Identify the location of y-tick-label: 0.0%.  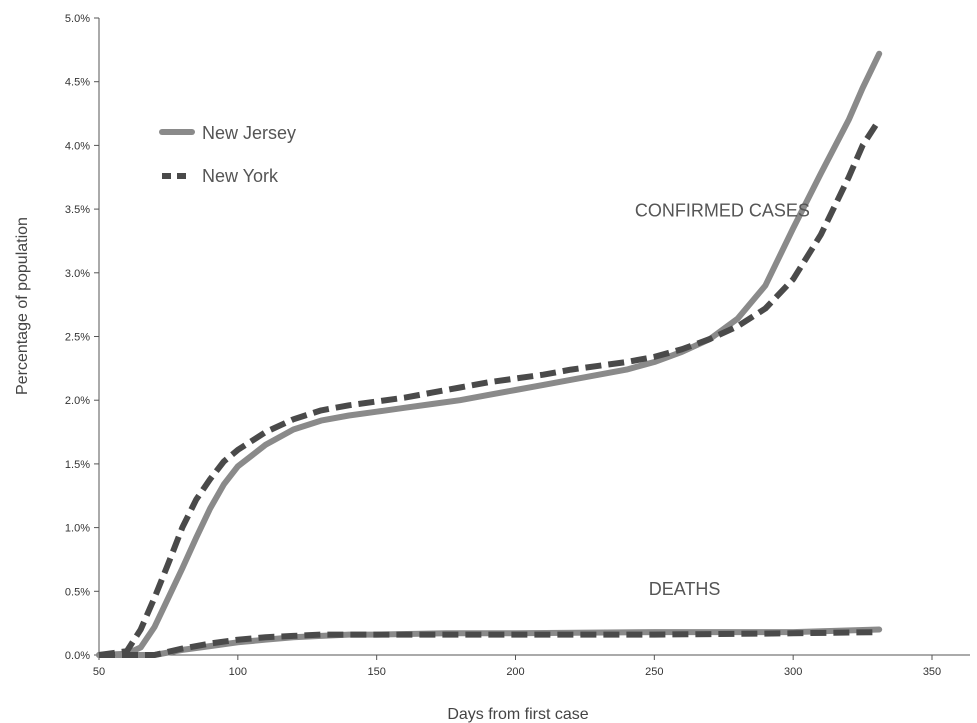
(77, 656).